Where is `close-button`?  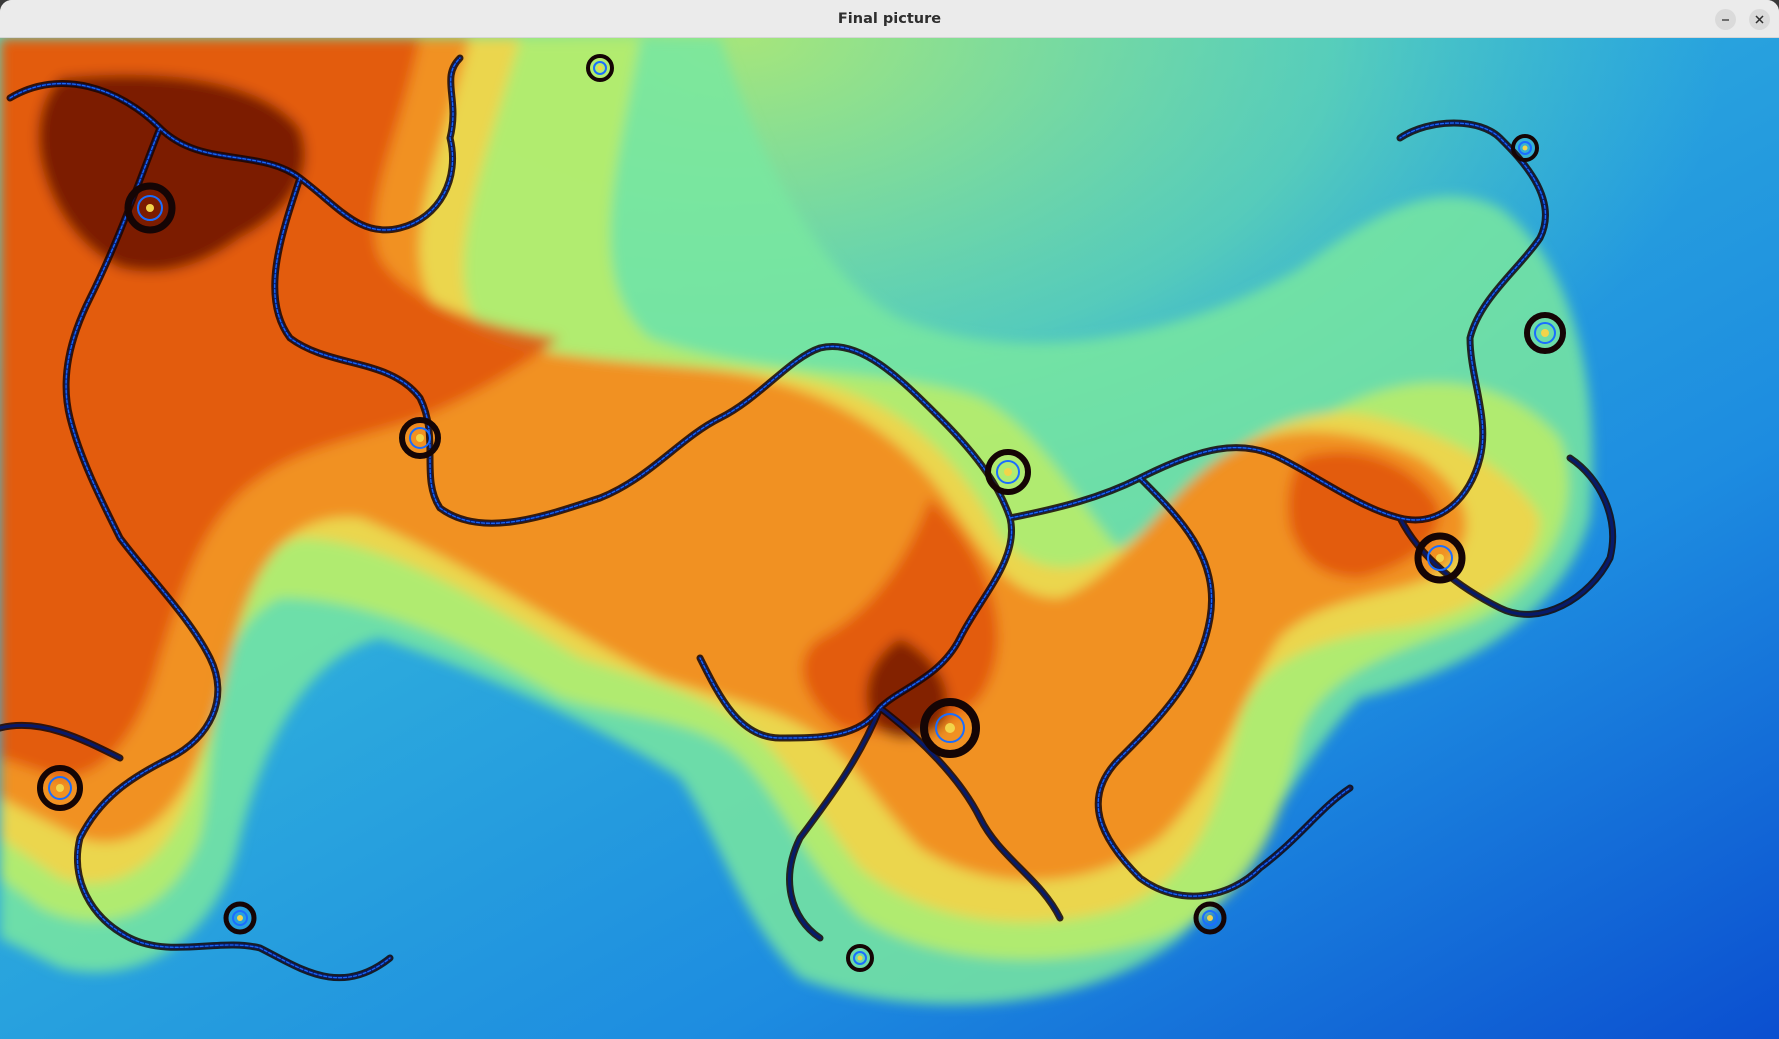 close-button is located at coordinates (1759, 19).